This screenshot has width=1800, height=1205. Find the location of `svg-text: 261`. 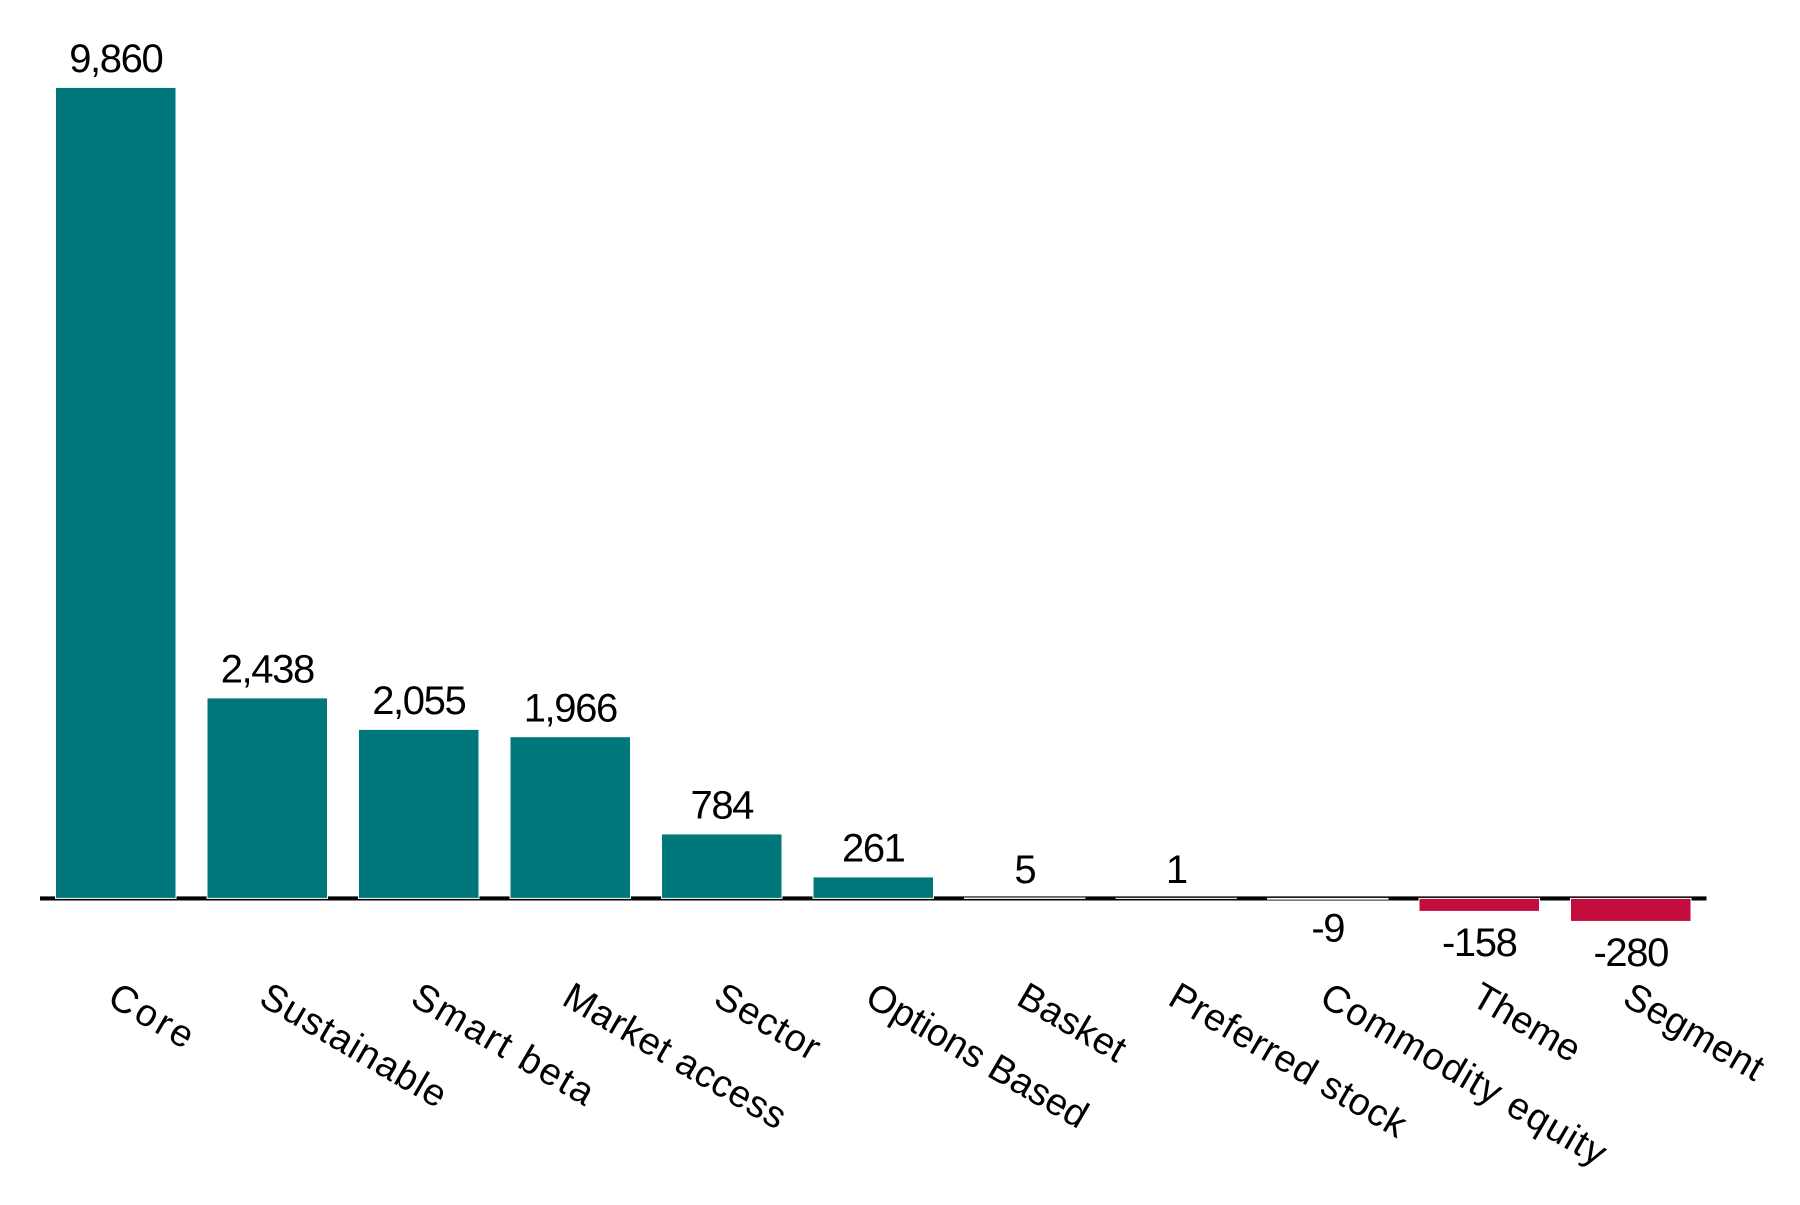

svg-text: 261 is located at coordinates (873, 849).